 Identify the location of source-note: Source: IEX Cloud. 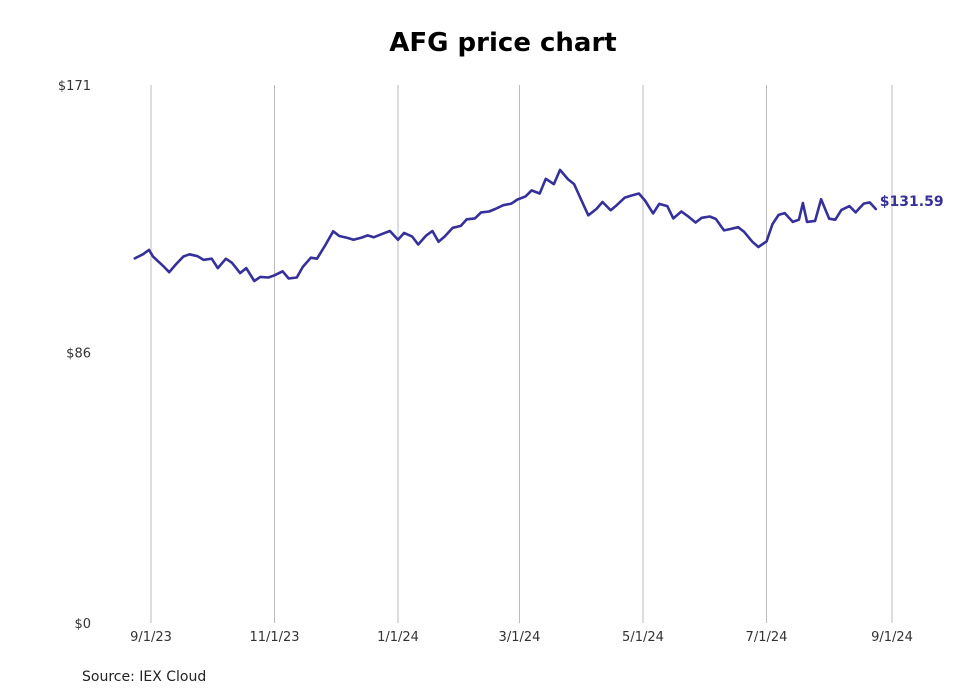
(144, 677).